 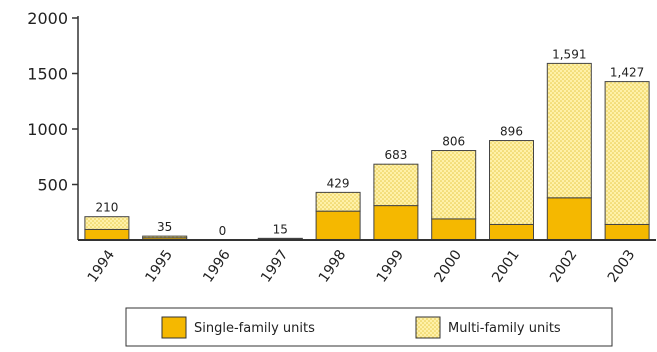 What do you see at coordinates (367, 262) in the screenshot?
I see `x-axis: 1994 1995 1996 1997 1998 1999 2000 2001 2002 2003` at bounding box center [367, 262].